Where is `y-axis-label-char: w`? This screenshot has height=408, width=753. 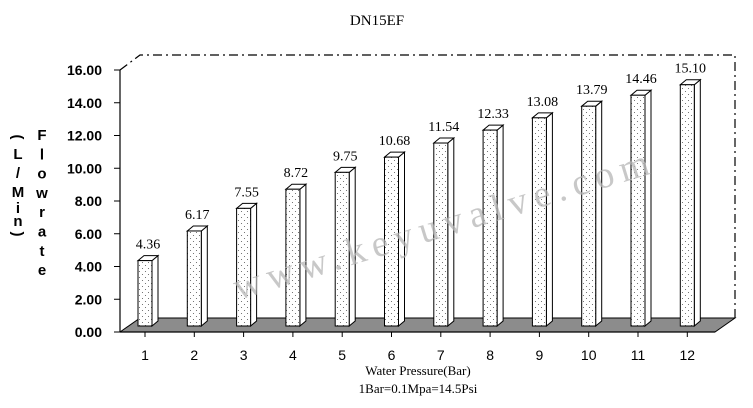 y-axis-label-char: w is located at coordinates (41, 193).